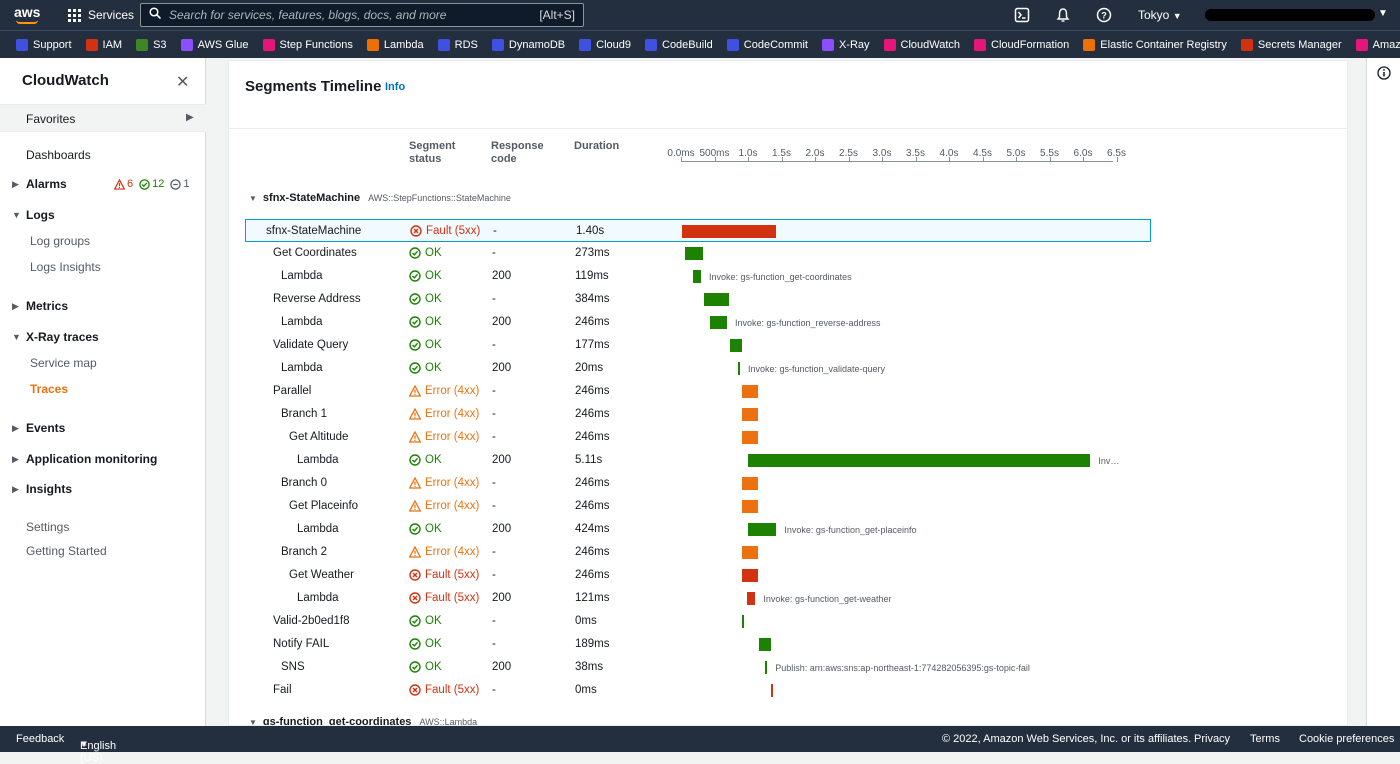  Describe the element at coordinates (698, 391) in the screenshot. I see `segment-row: Parallel Error (4xx) - 246ms` at that location.